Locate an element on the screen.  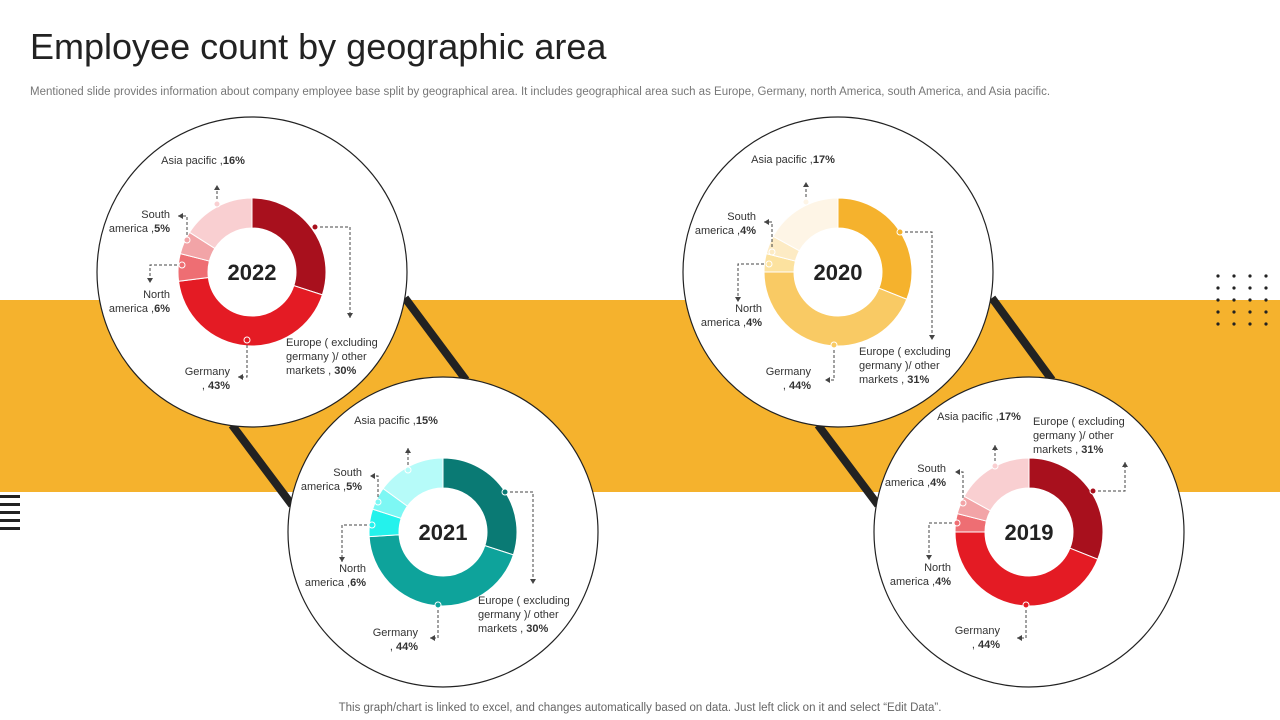
chart-year-label: 2019 is located at coordinates (1029, 532).